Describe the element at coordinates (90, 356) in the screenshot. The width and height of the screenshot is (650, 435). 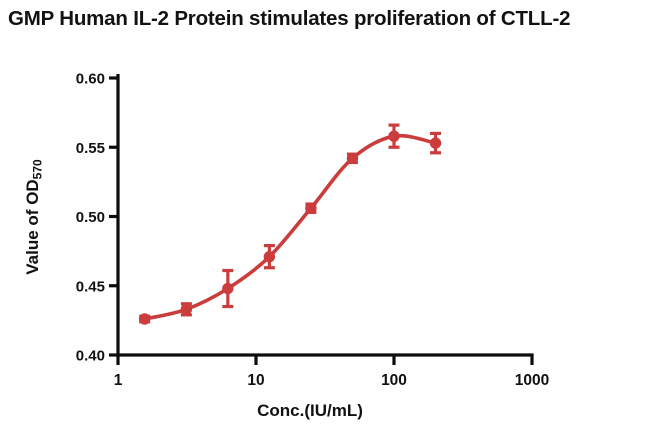
I see `y-tick-label: 0.40` at that location.